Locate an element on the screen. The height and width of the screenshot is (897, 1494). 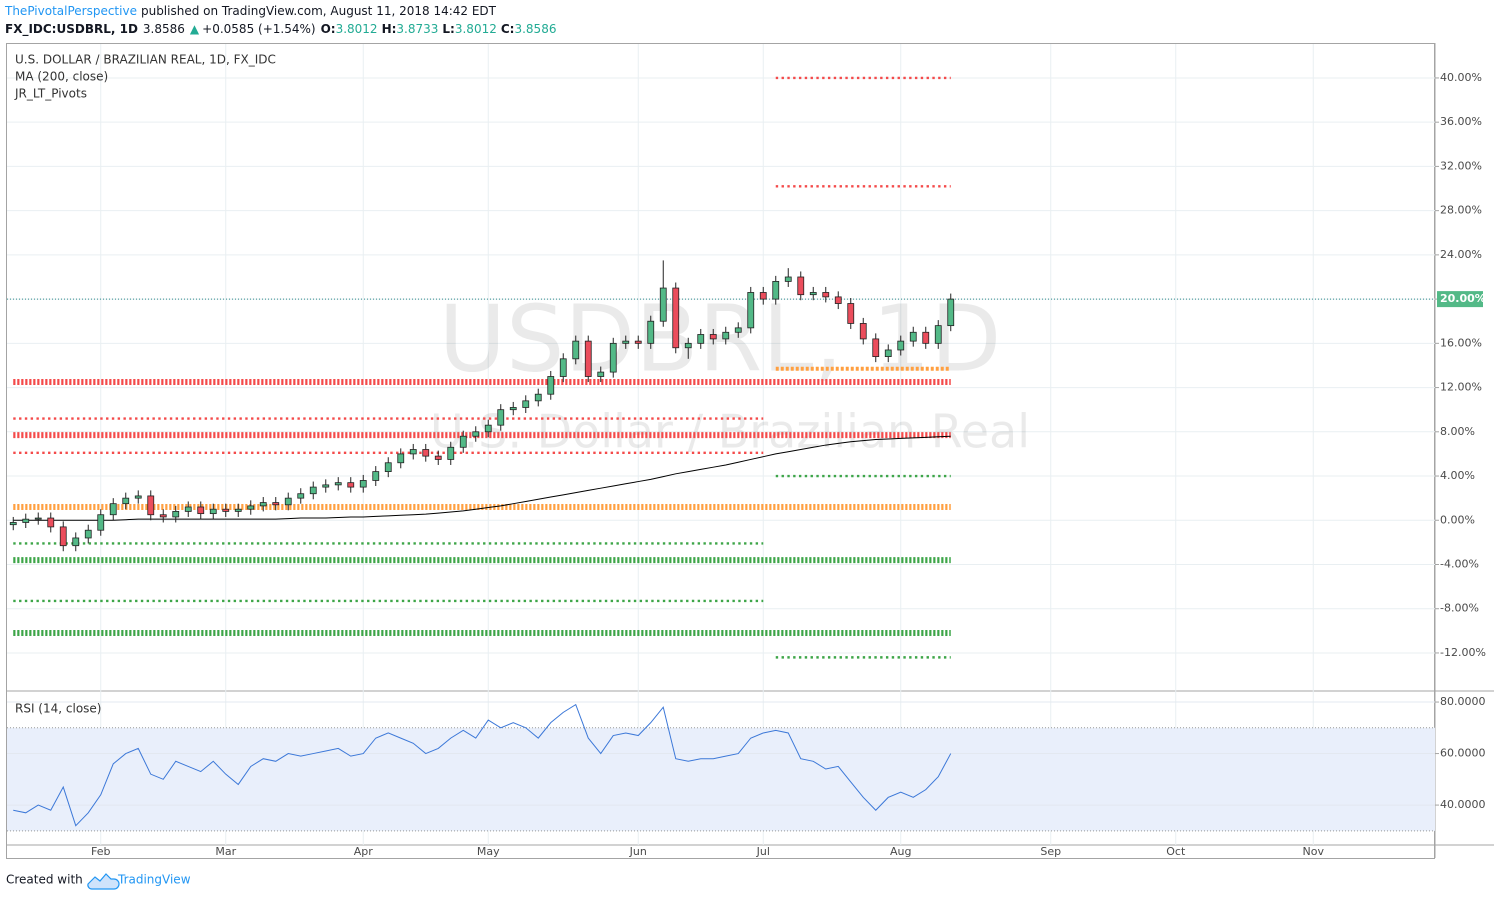
last-price-badge is located at coordinates (1460, 299).